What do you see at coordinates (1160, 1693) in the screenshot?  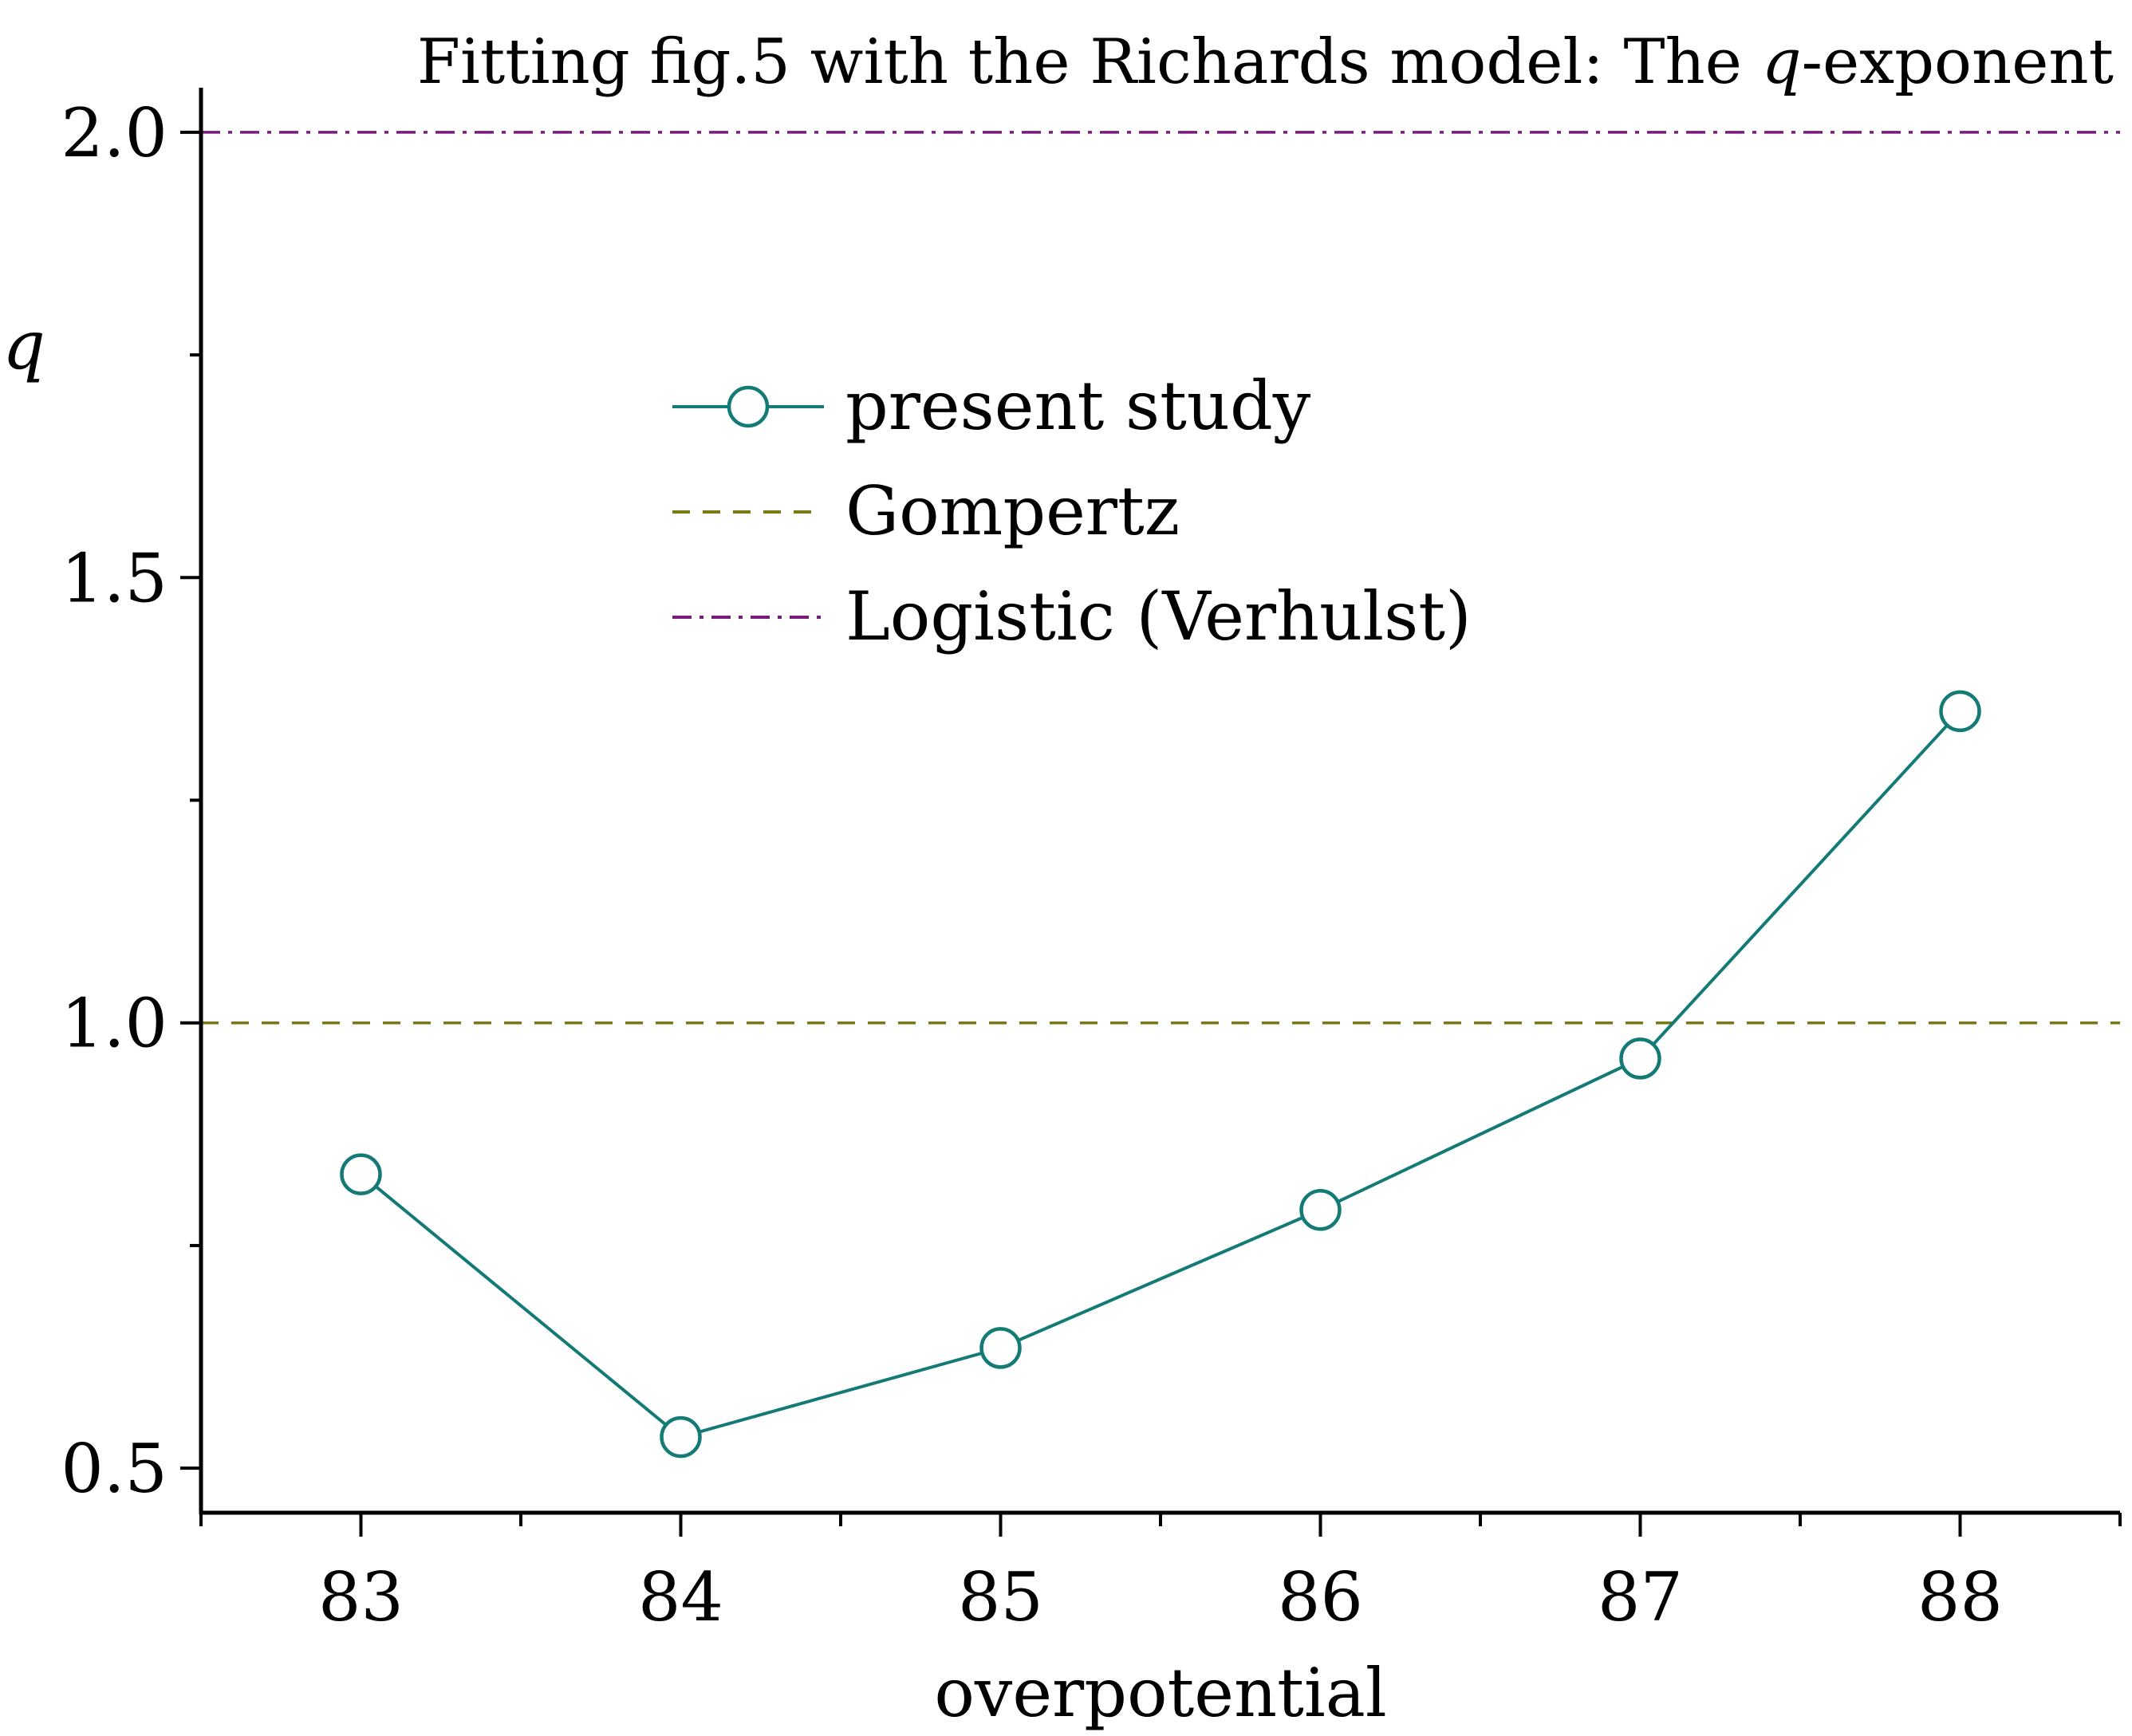 I see `x-axis-label: overpotential` at bounding box center [1160, 1693].